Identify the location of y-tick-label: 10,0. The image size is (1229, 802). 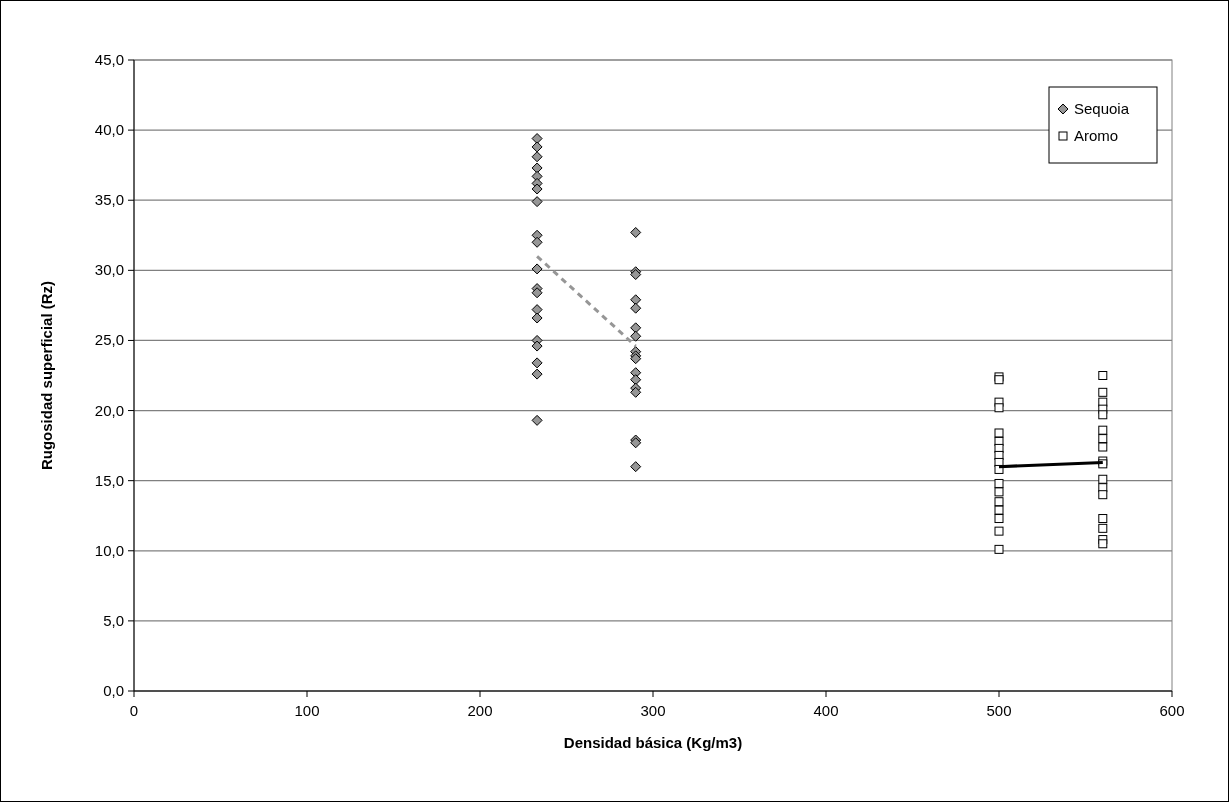
(109, 550).